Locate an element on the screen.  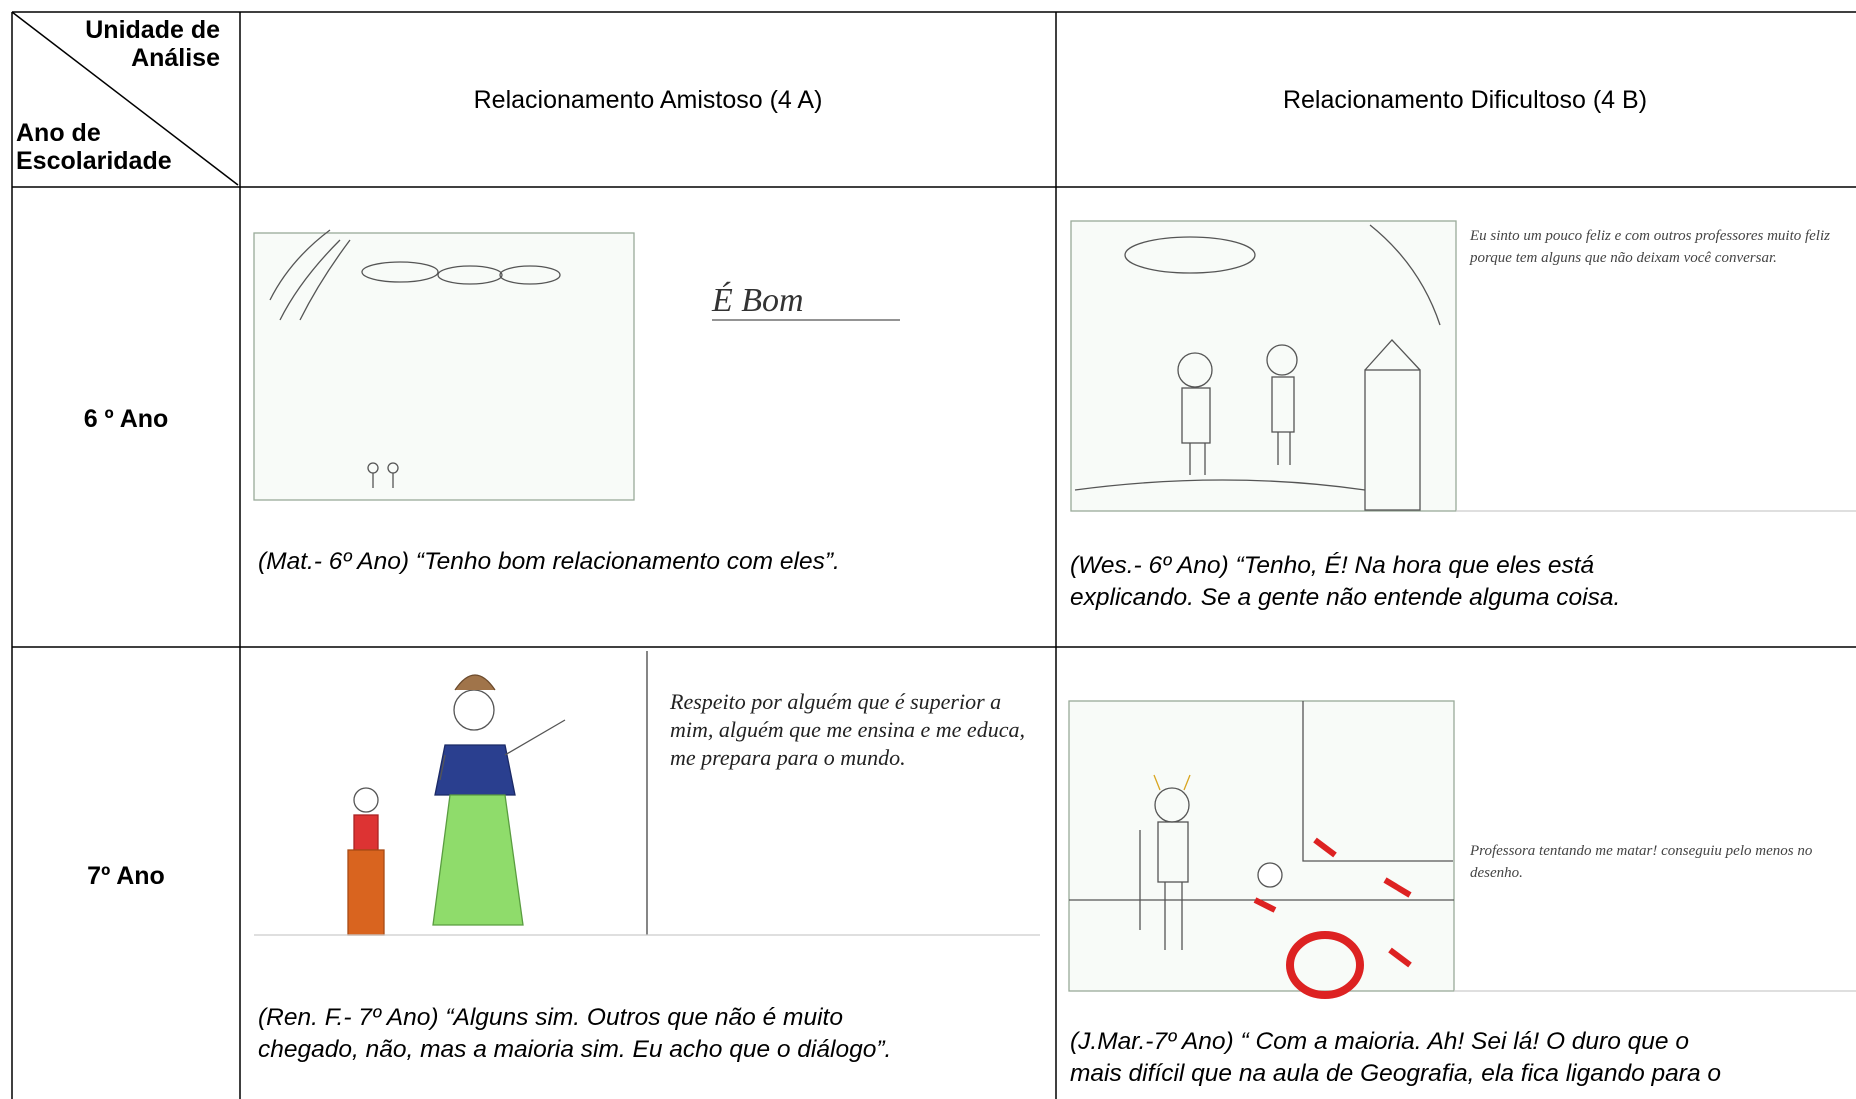
corner-text: Análise is located at coordinates (175, 58).